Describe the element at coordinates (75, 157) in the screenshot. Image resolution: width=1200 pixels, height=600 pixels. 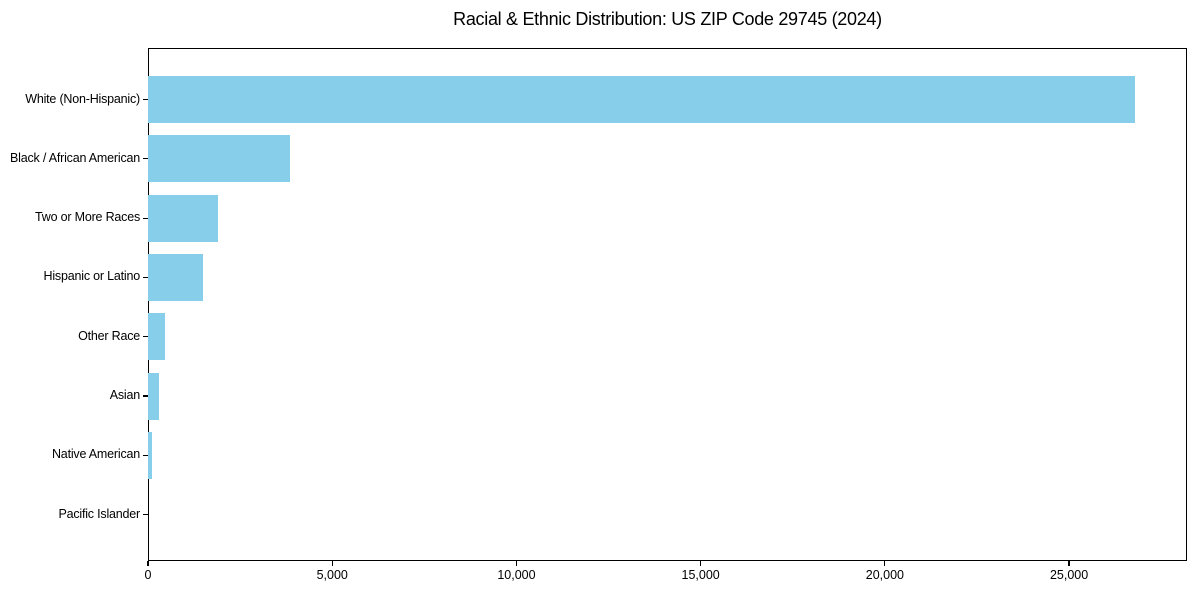
I see `category-label: Black / African American` at that location.